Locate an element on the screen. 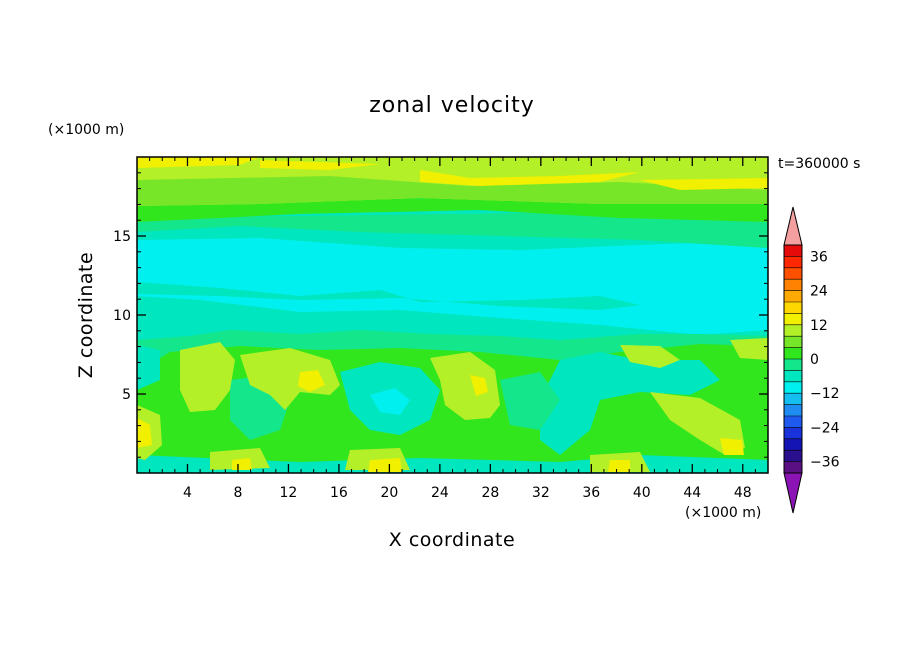  field-transition-green is located at coordinates (452, 229).